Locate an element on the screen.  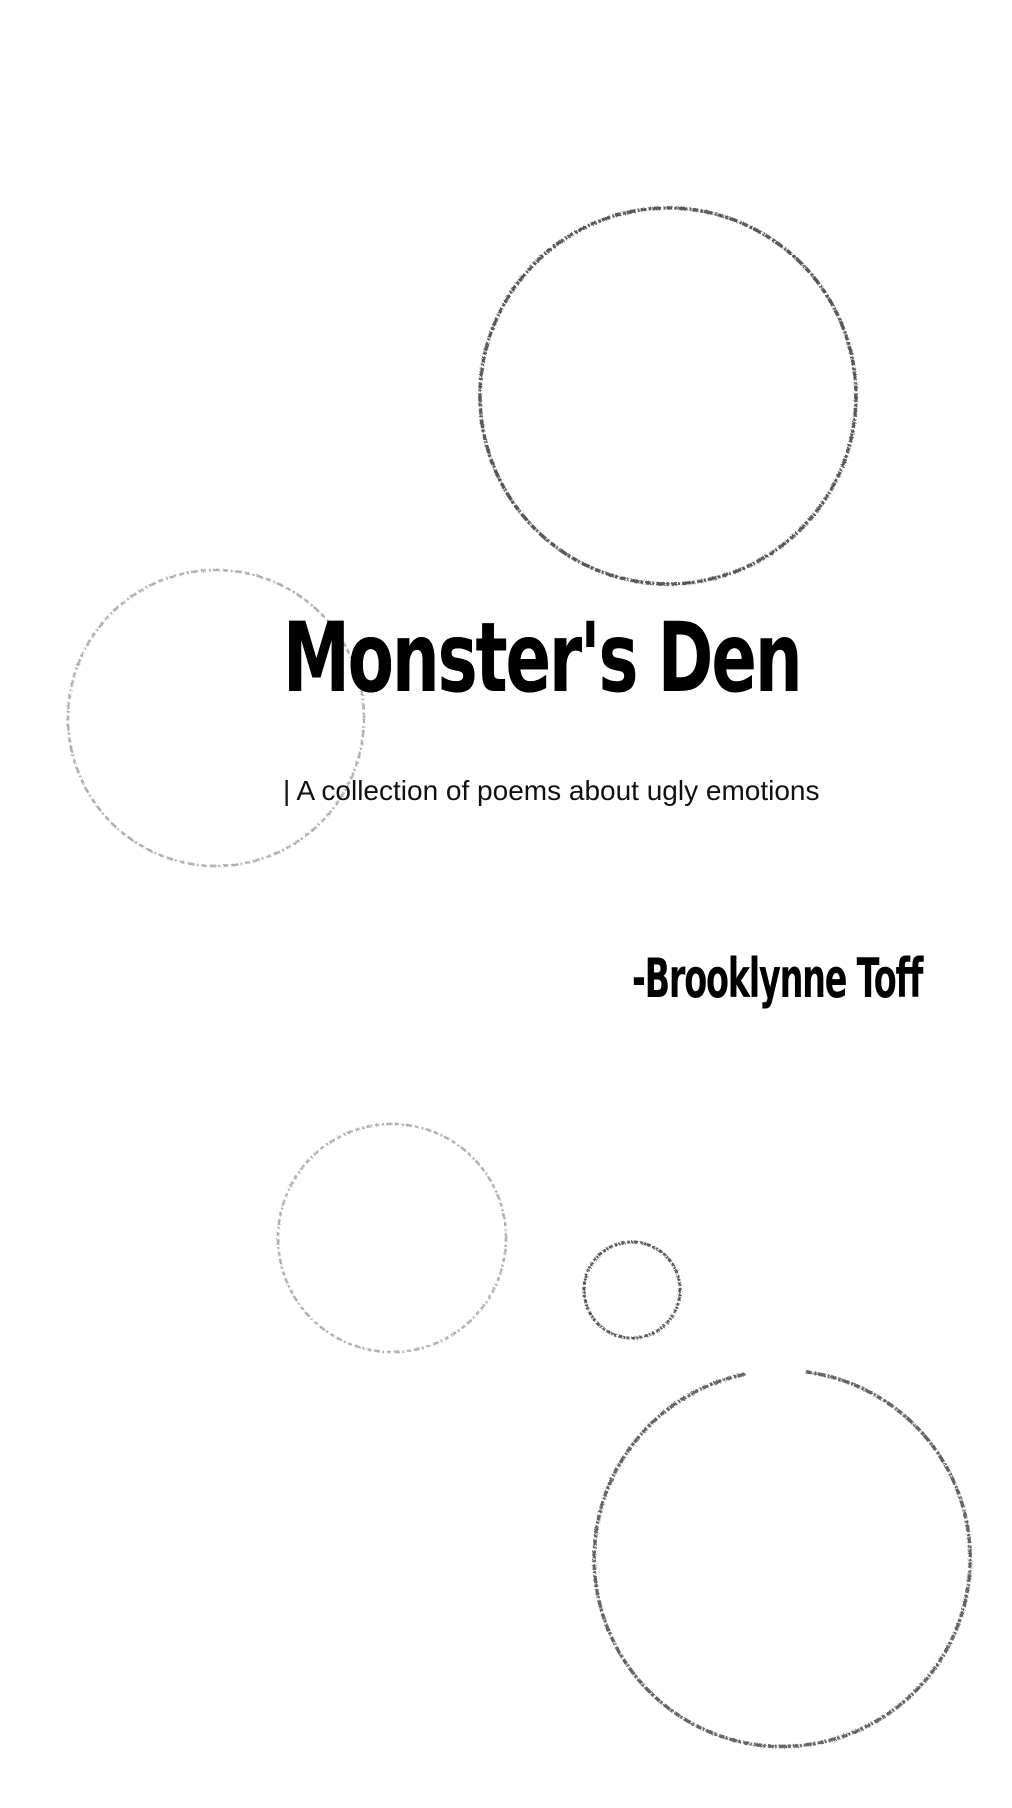
author-name: -Brooklynne Toff is located at coordinates (777, 978).